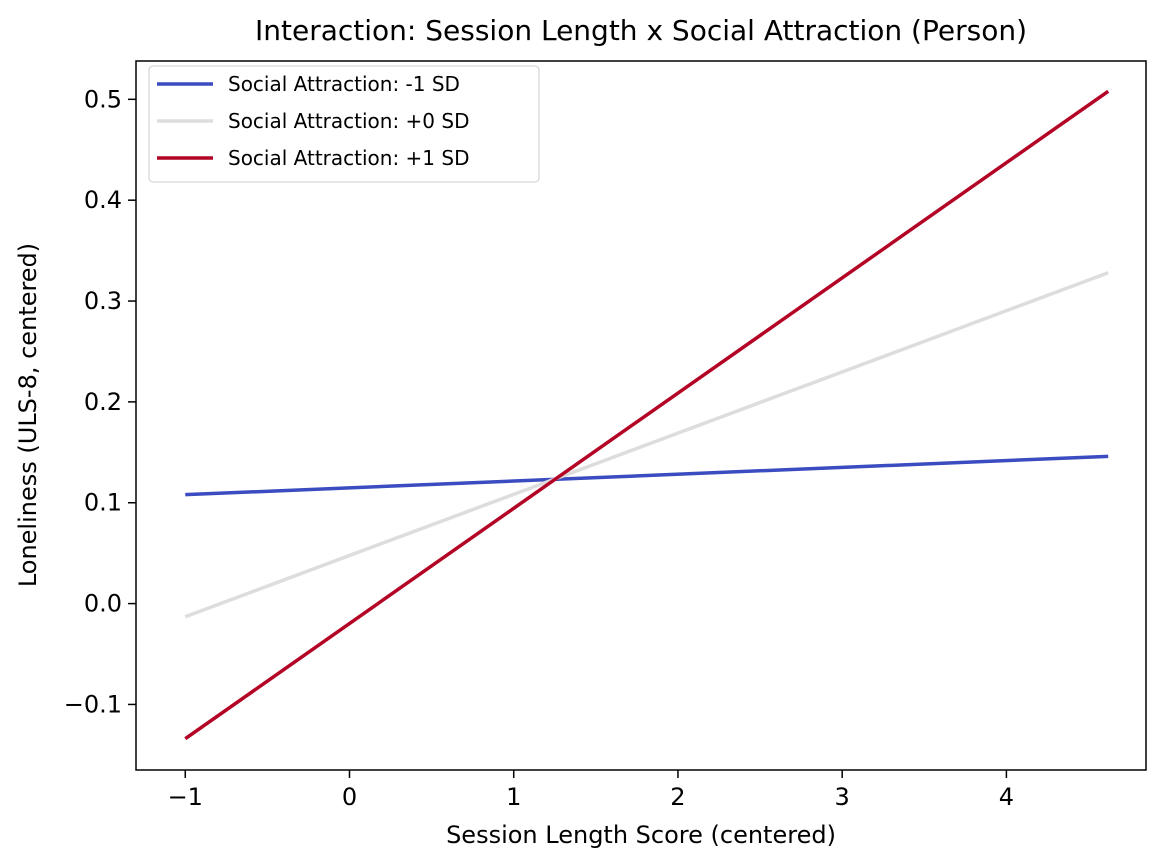  What do you see at coordinates (103, 604) in the screenshot?
I see `y-tick-label: 0.0` at bounding box center [103, 604].